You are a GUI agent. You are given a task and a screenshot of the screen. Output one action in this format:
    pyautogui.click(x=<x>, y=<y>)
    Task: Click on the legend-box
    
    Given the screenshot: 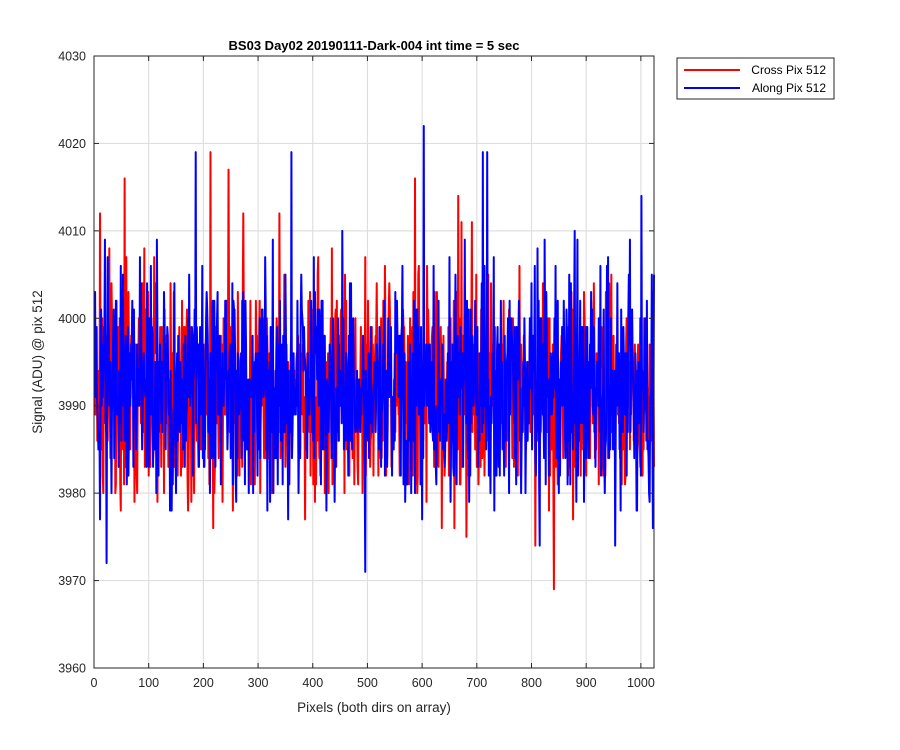 What is the action you would take?
    pyautogui.click(x=755, y=78)
    